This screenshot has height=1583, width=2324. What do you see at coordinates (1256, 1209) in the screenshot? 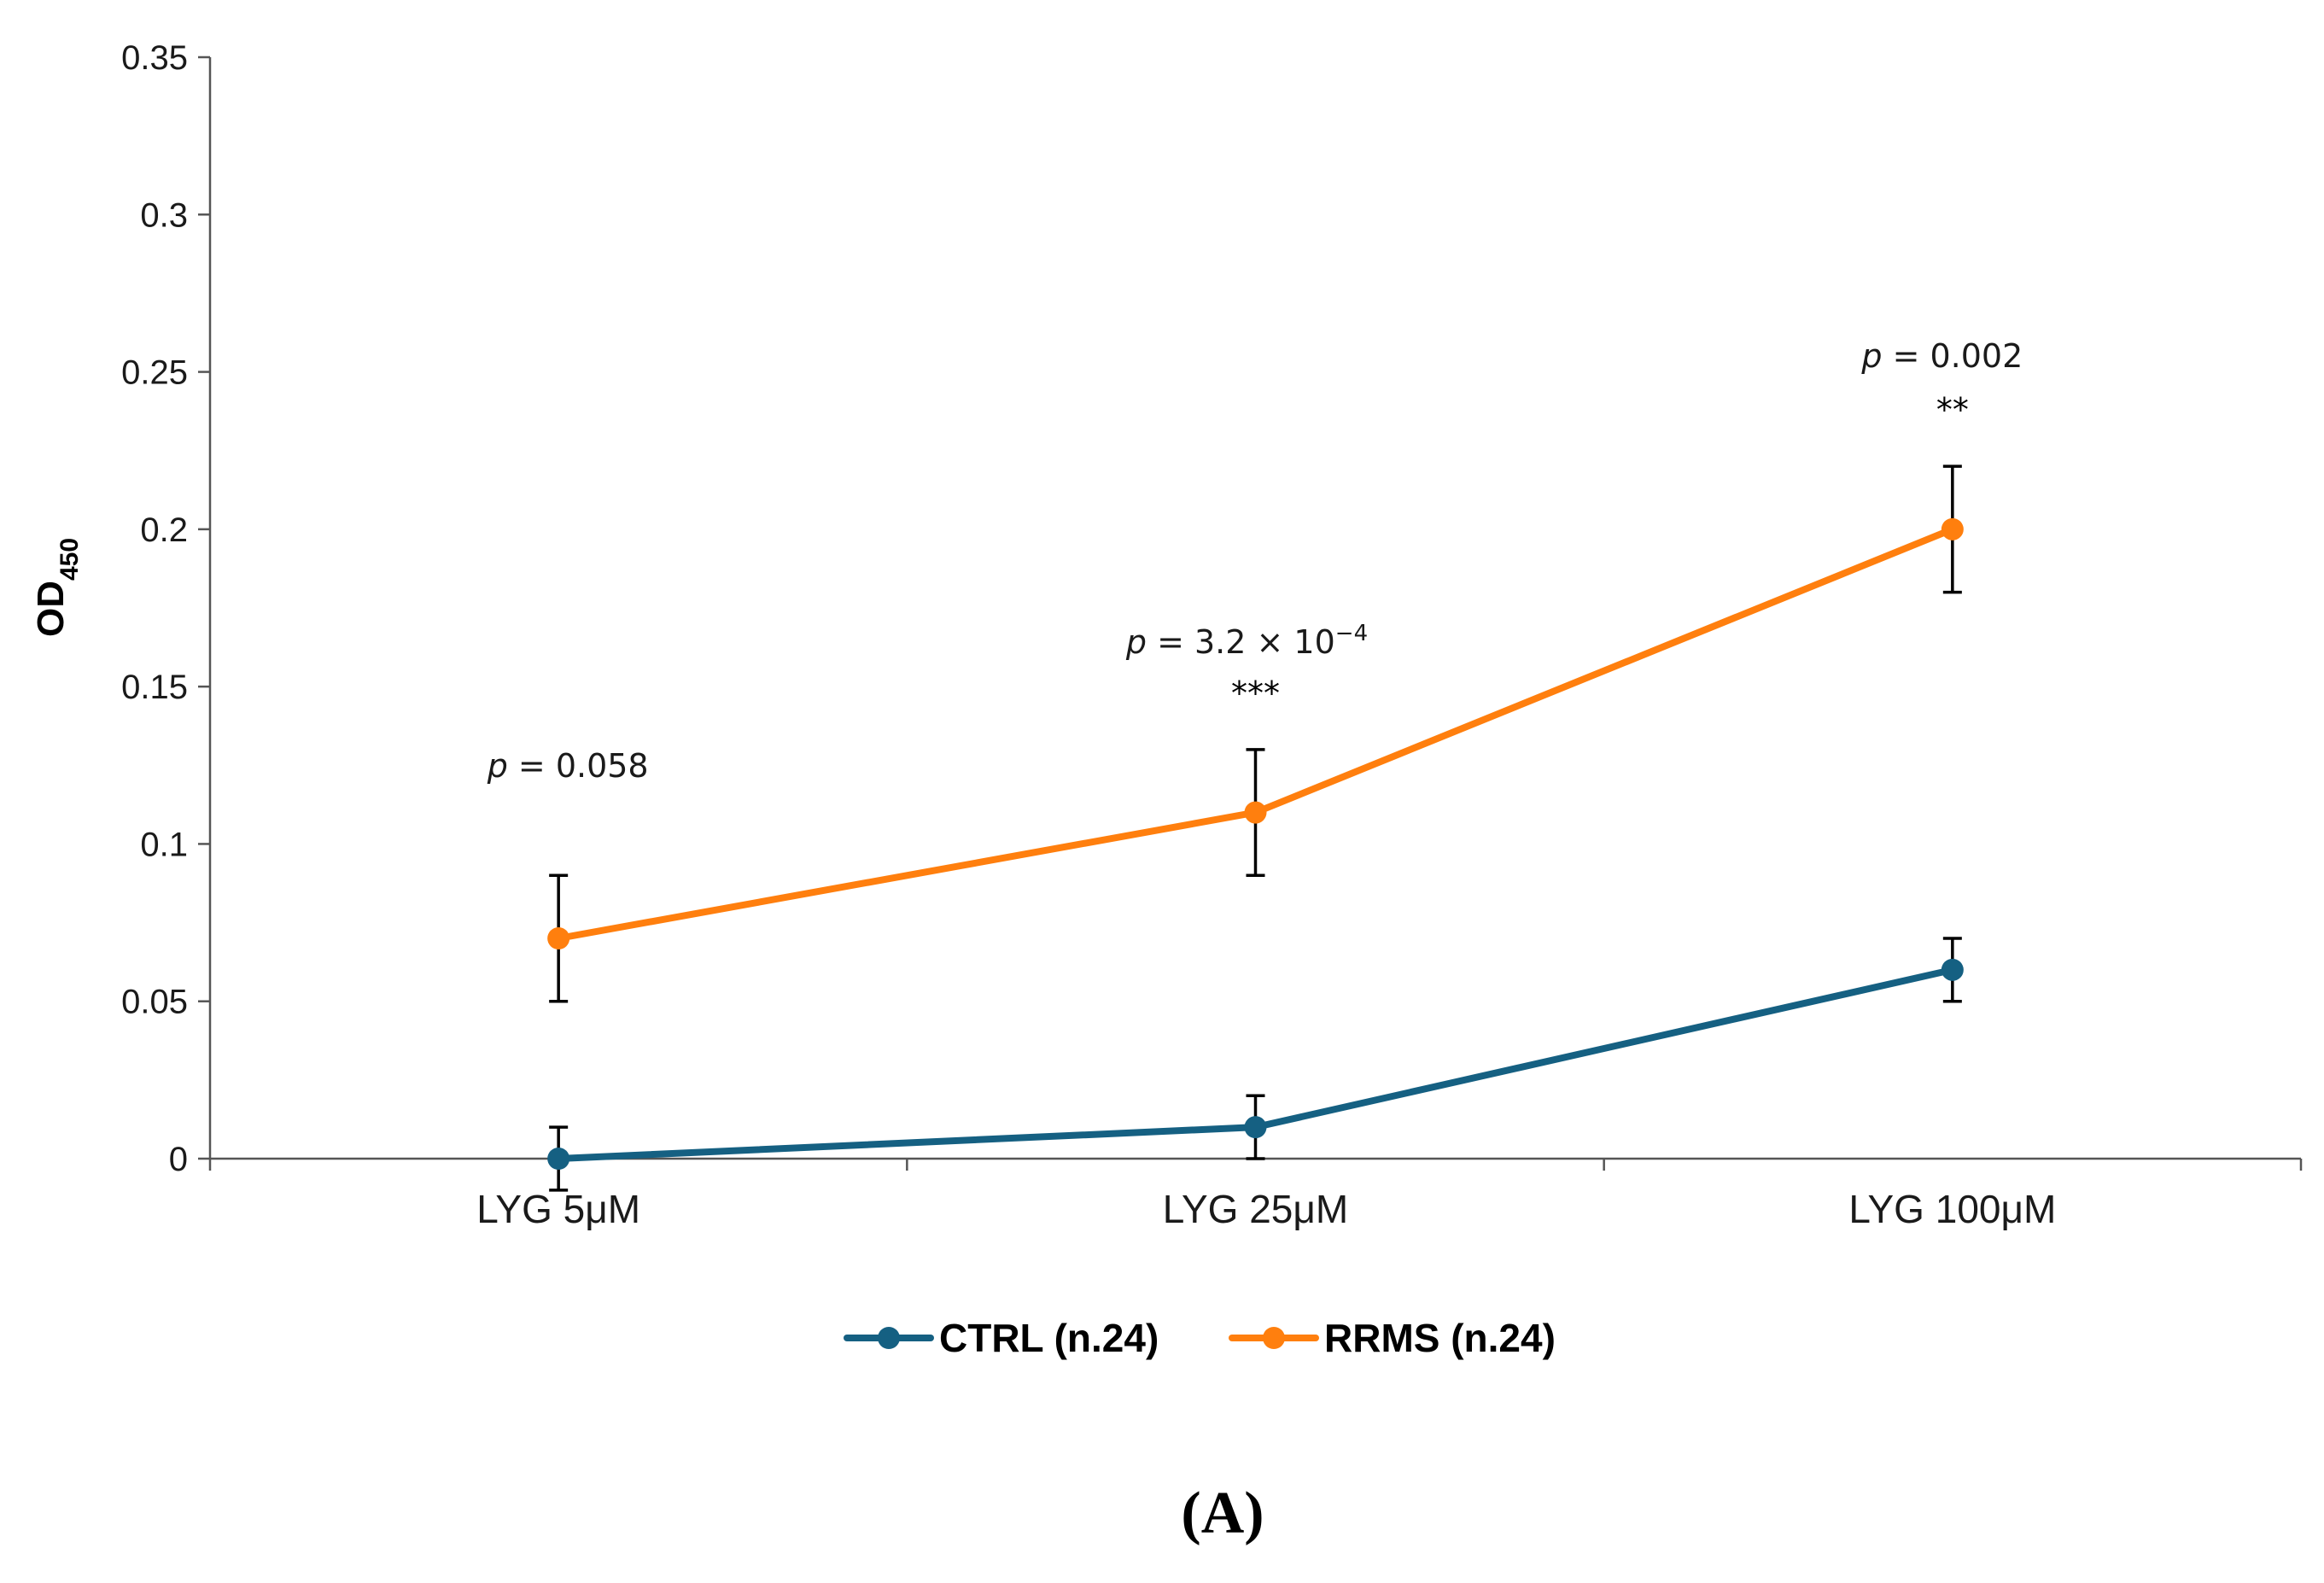
I see `x-tick-label: LYG 25μM` at bounding box center [1256, 1209].